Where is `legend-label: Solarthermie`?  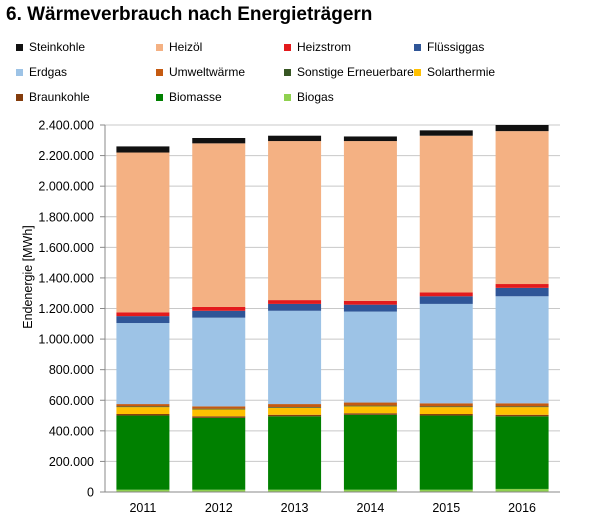
legend-label: Solarthermie is located at coordinates (461, 72).